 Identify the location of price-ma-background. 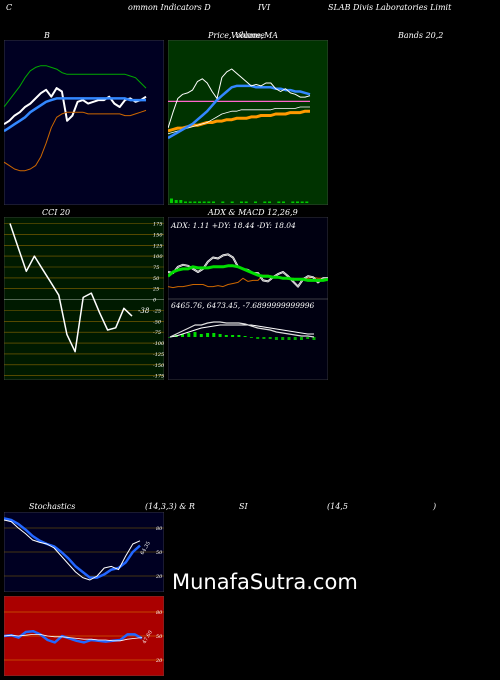
(248, 122).